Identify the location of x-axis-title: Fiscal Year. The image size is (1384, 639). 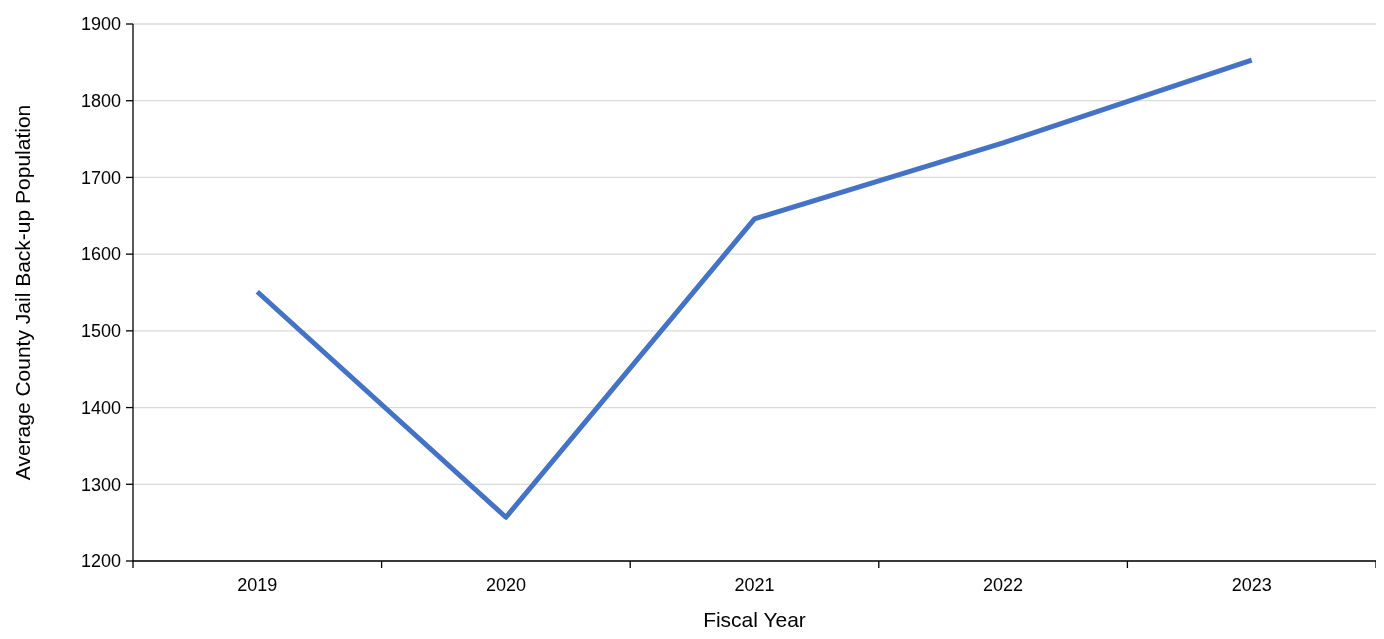
(754, 619).